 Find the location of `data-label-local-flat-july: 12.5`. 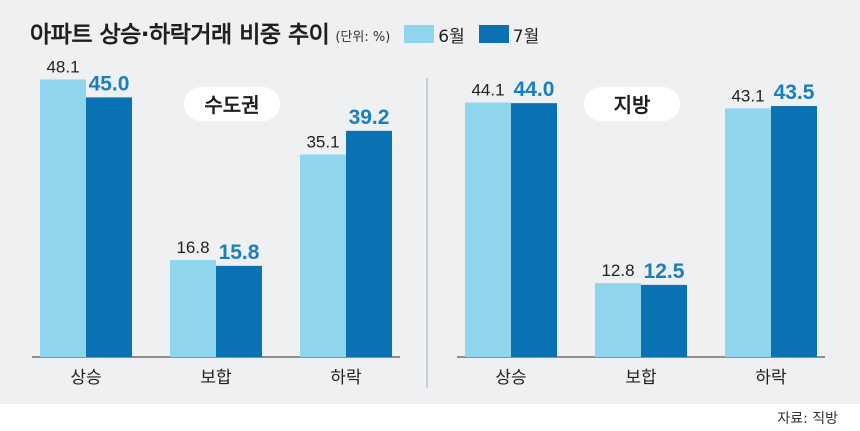

data-label-local-flat-july: 12.5 is located at coordinates (664, 271).